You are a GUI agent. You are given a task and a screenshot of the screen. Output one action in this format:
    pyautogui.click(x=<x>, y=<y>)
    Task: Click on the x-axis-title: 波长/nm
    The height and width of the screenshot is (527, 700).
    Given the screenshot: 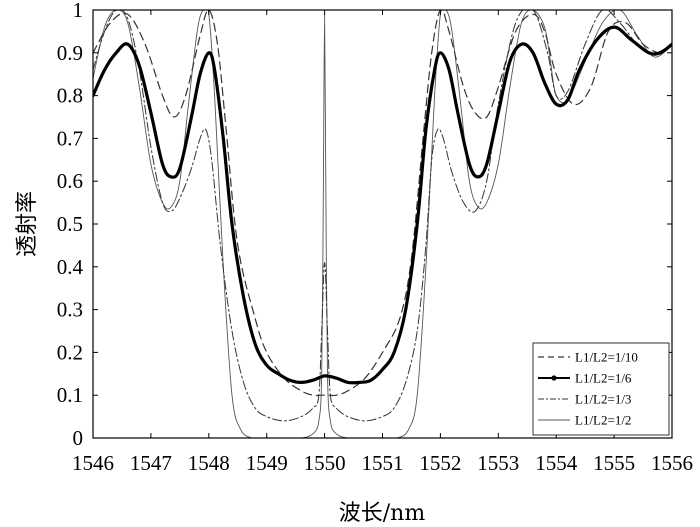 What is the action you would take?
    pyautogui.click(x=382, y=513)
    